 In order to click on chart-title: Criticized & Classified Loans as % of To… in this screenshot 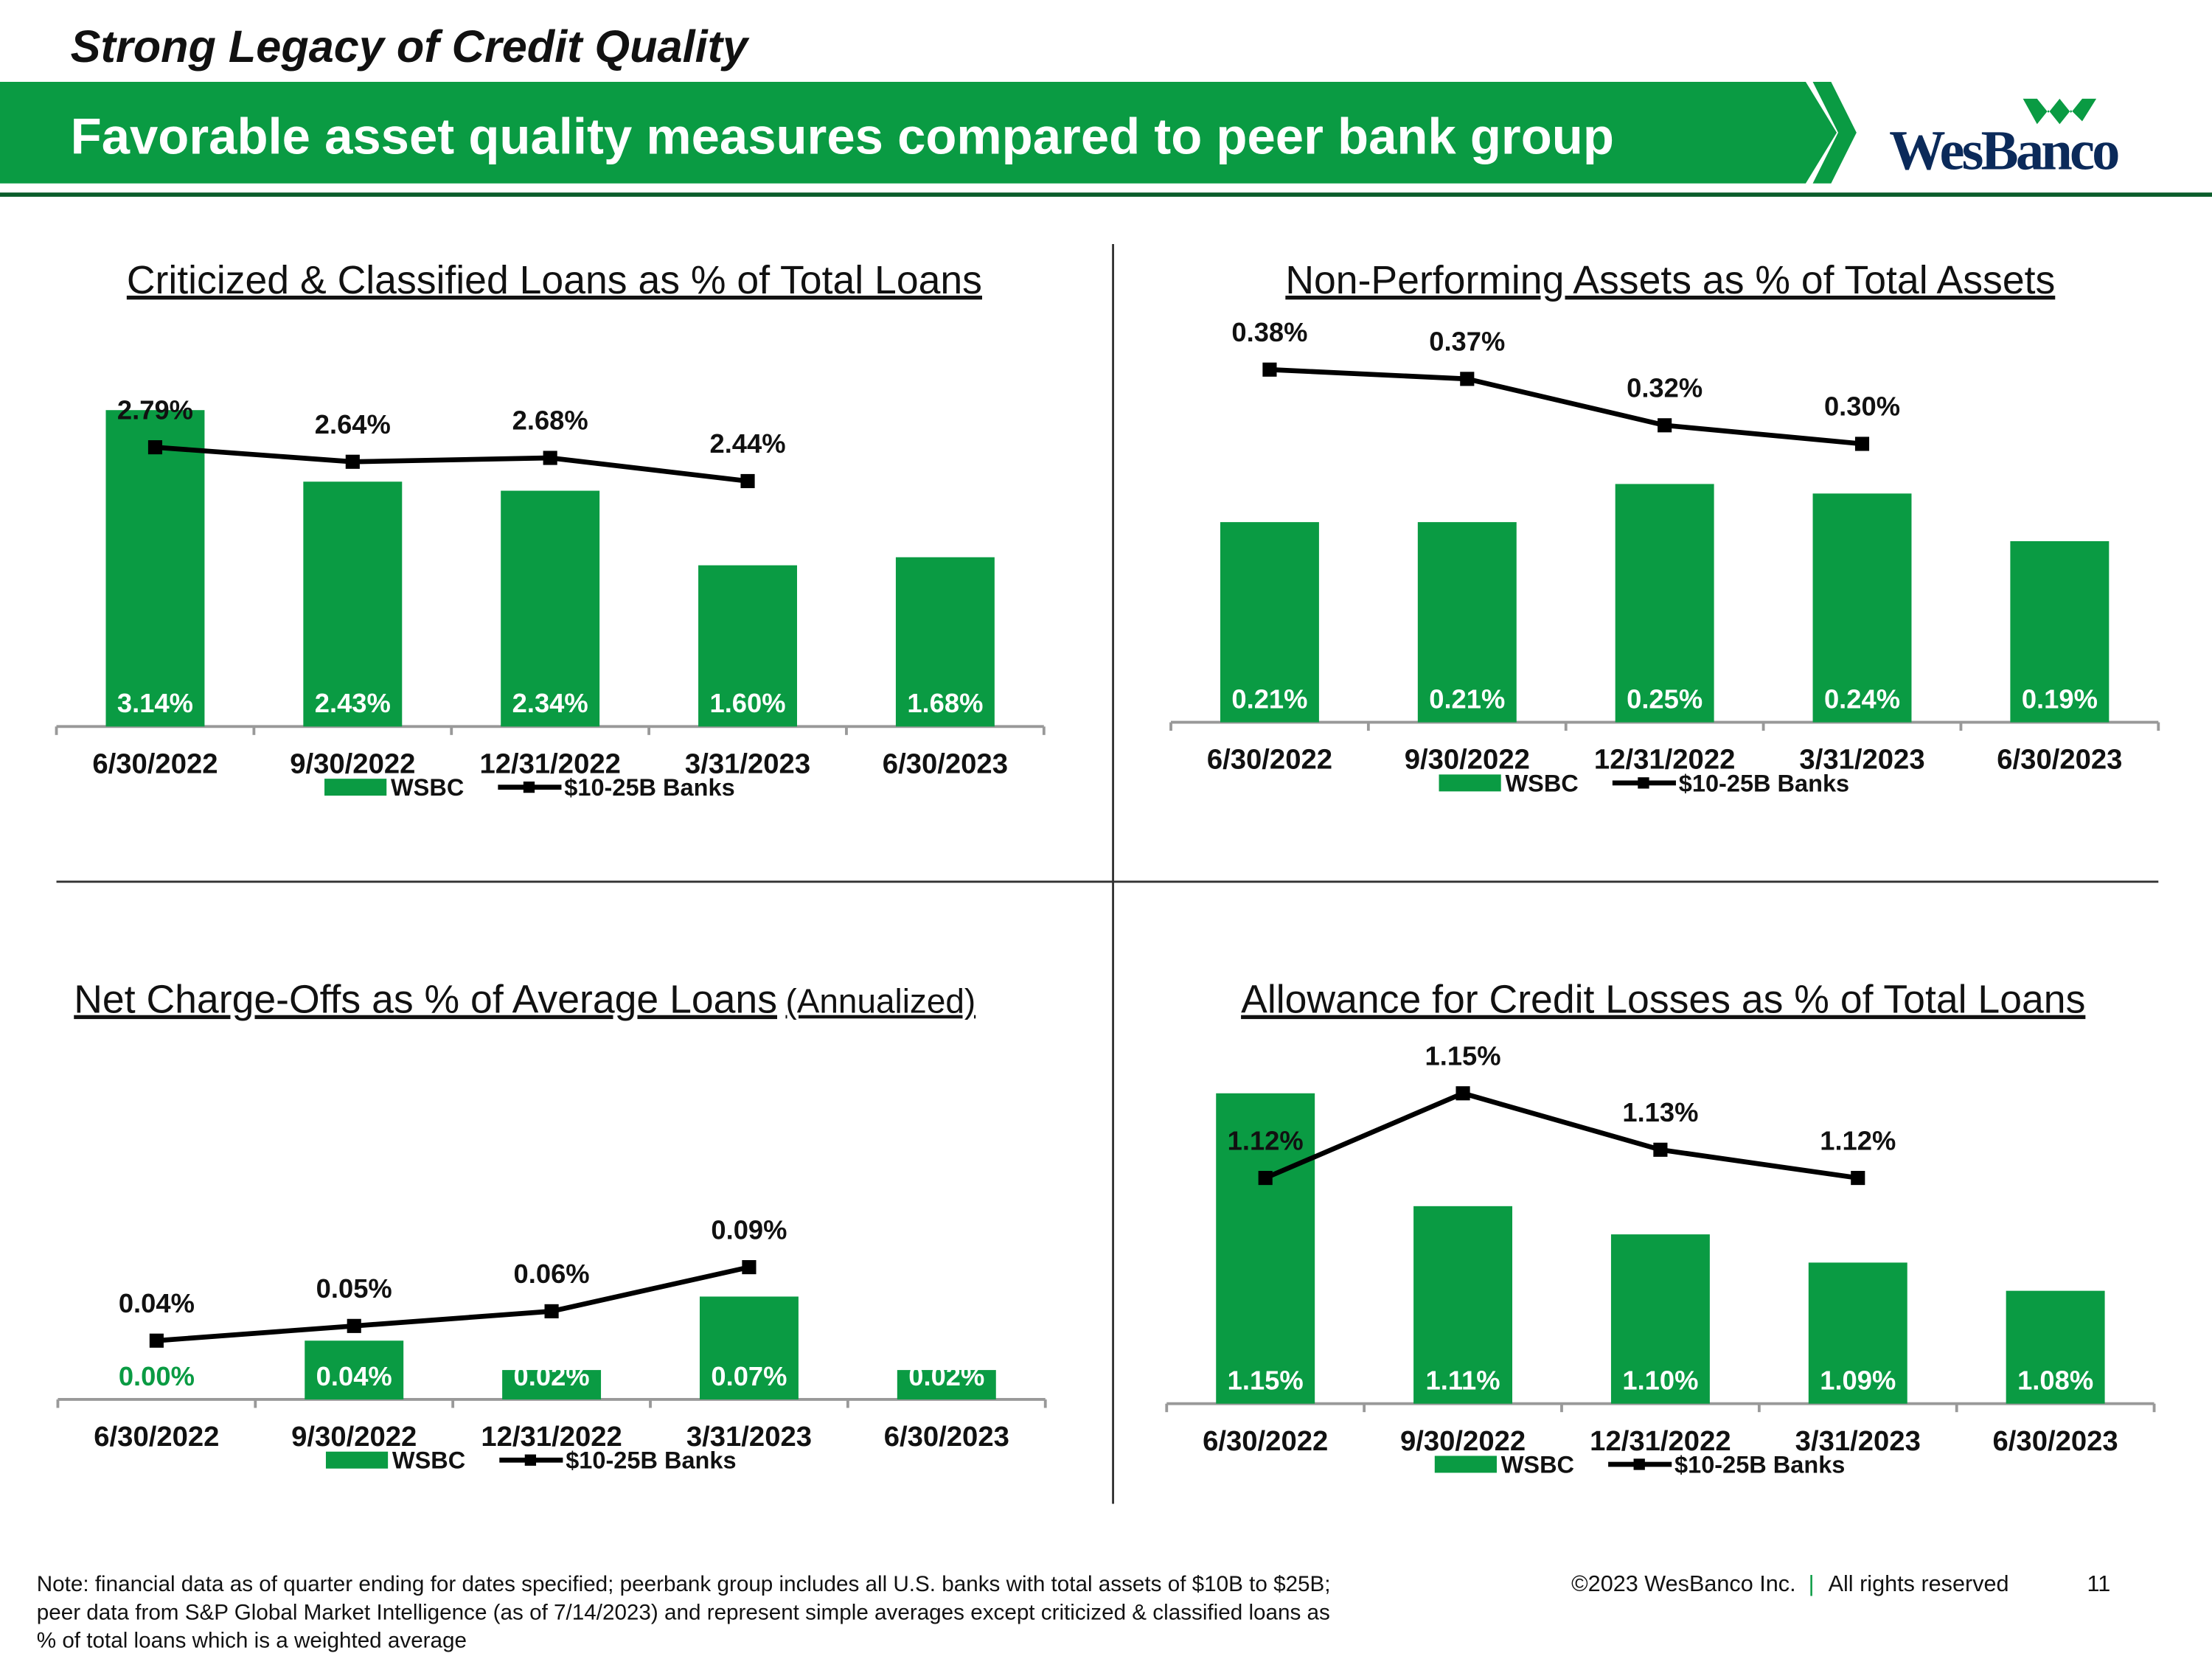, I will do `click(554, 280)`.